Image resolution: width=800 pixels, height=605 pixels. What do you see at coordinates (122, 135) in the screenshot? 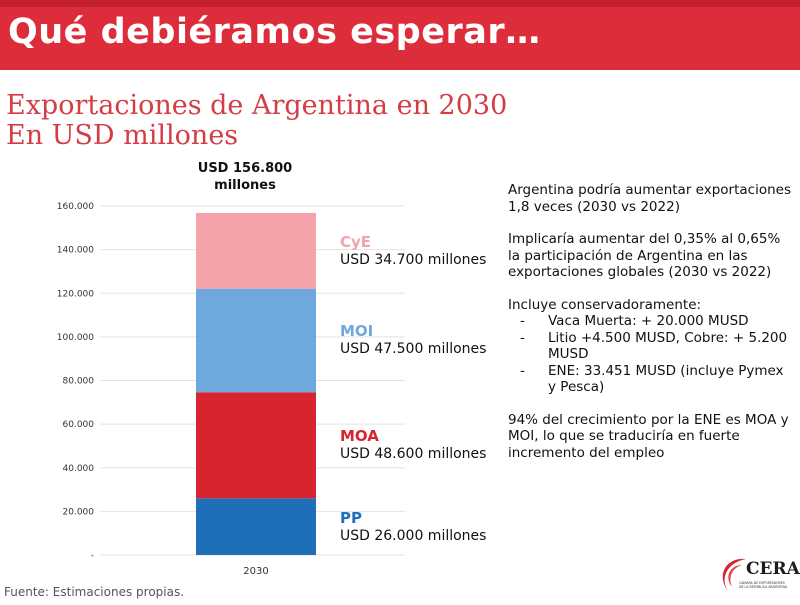
I see `chart-units: En USD millones` at bounding box center [122, 135].